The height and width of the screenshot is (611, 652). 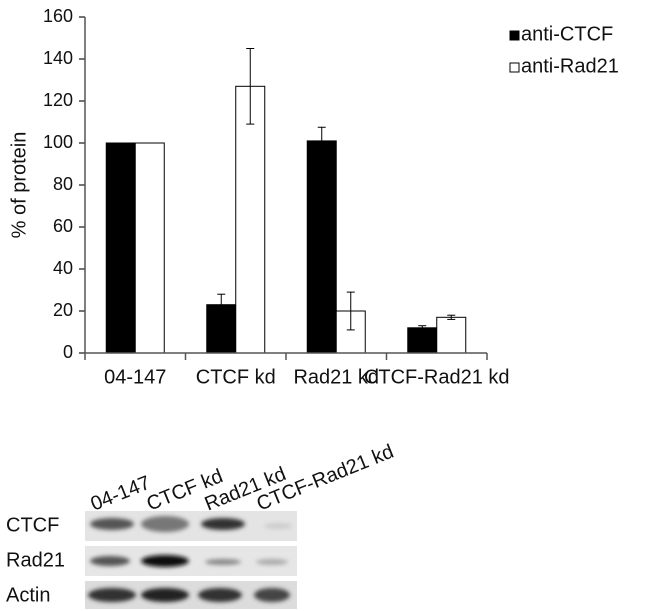 What do you see at coordinates (191, 560) in the screenshot?
I see `western-blot` at bounding box center [191, 560].